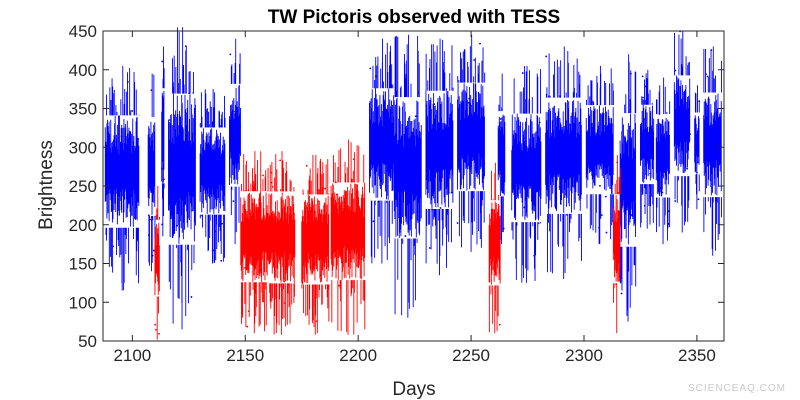  Describe the element at coordinates (414, 17) in the screenshot. I see `chart-title: TW Pictoris observed with TESS` at that location.